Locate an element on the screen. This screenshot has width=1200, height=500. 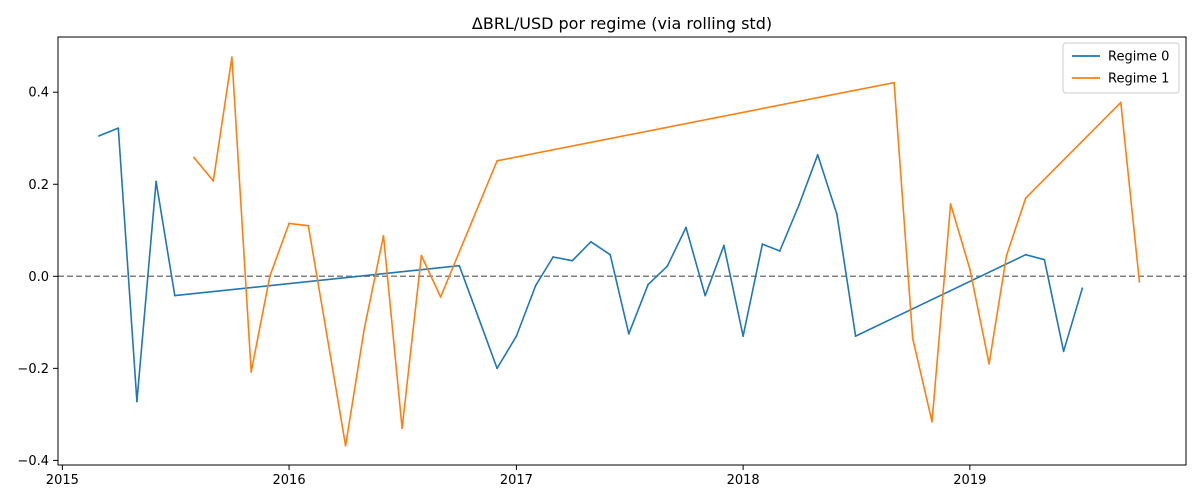
chart-title: ΔBRL/USD por regime (via rolling std) is located at coordinates (622, 23).